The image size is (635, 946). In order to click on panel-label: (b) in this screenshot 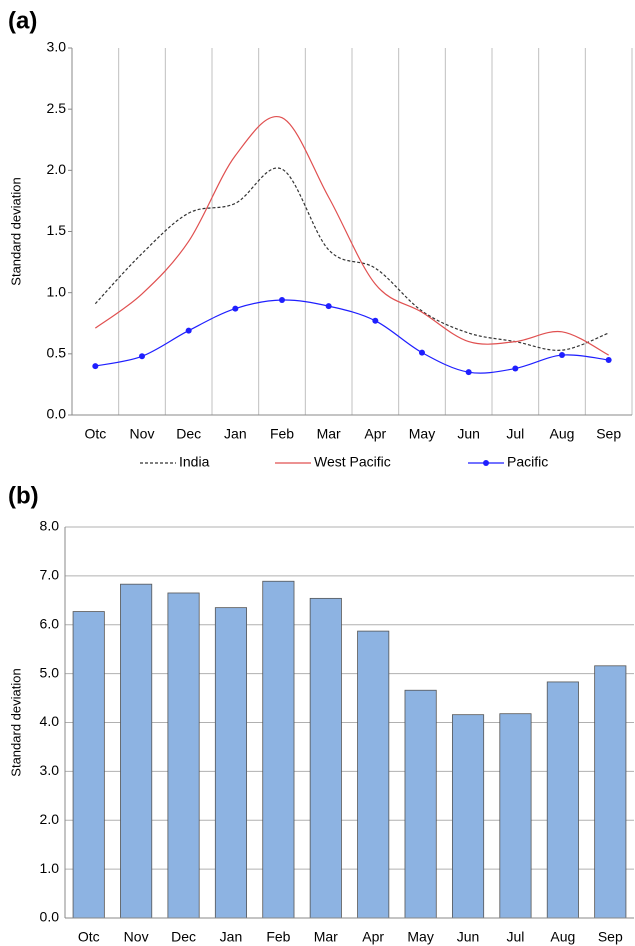, I will do `click(23, 495)`.